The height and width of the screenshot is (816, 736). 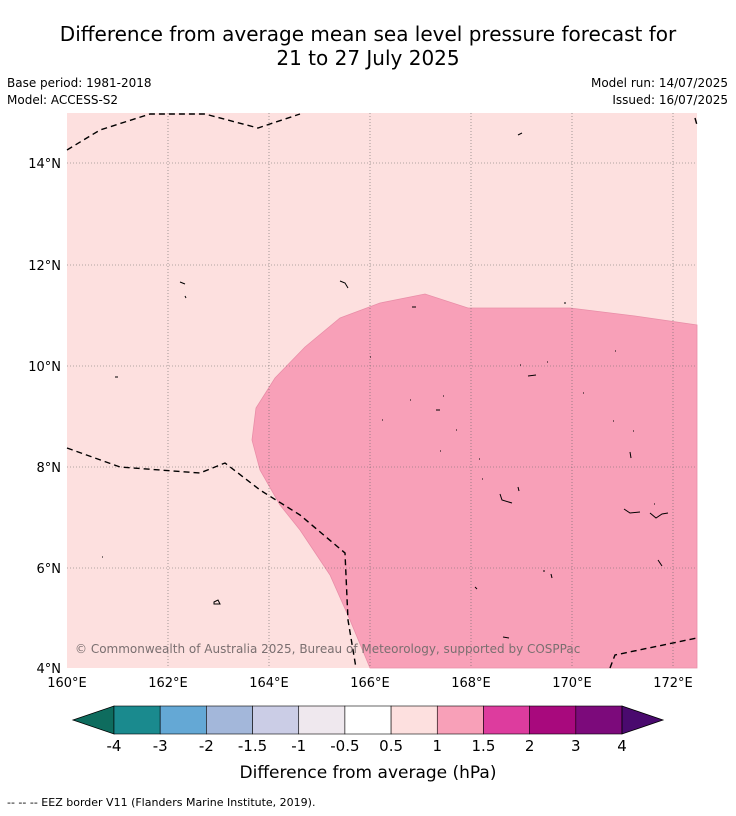 I want to click on model-name: Model: ACCESS-S2, so click(x=63, y=100).